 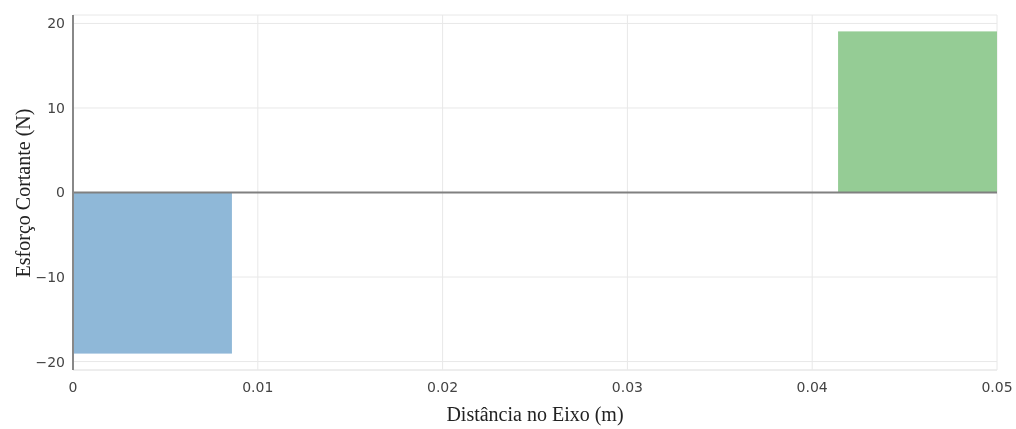 What do you see at coordinates (812, 386) in the screenshot?
I see `x-tick-label: 0.04` at bounding box center [812, 386].